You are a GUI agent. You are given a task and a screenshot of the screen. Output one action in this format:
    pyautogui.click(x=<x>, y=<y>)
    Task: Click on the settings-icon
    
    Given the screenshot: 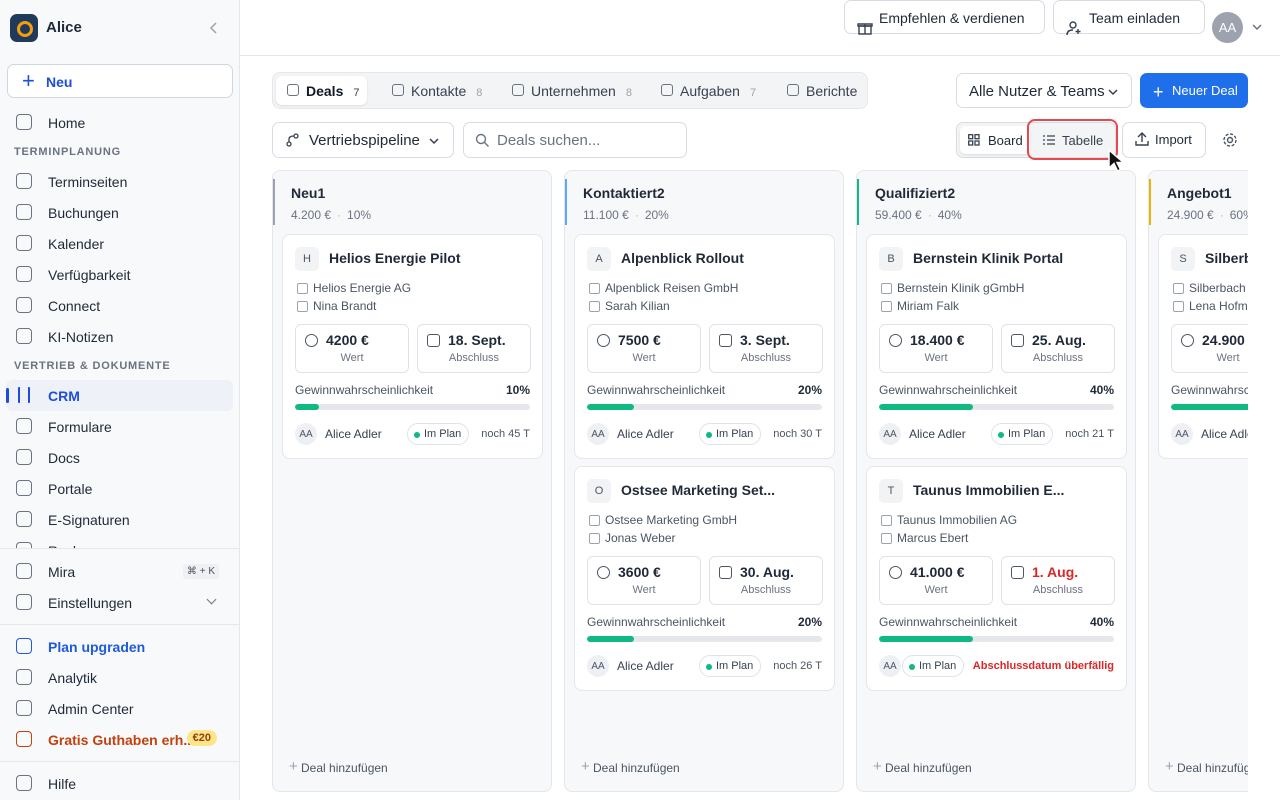 What is the action you would take?
    pyautogui.click(x=1230, y=140)
    